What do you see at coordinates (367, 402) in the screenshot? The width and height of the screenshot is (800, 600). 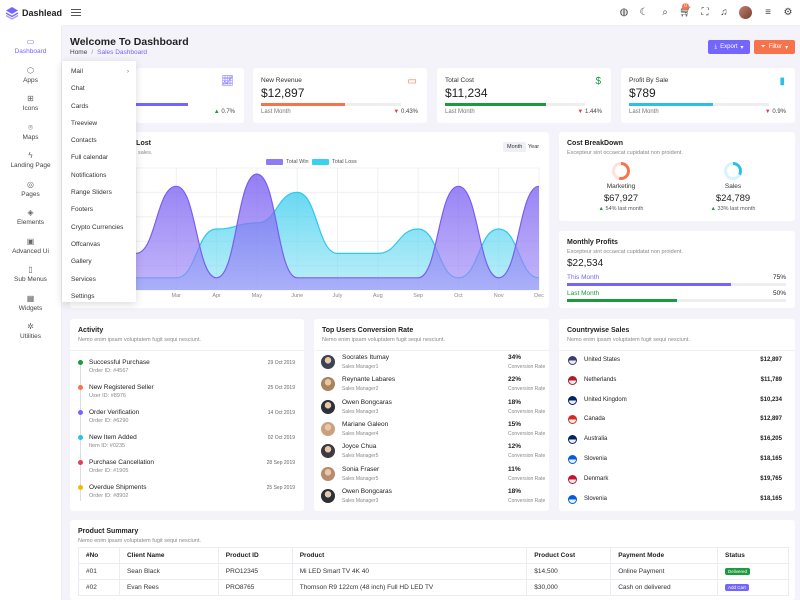 I see `user-name: Owen Bongcaras` at bounding box center [367, 402].